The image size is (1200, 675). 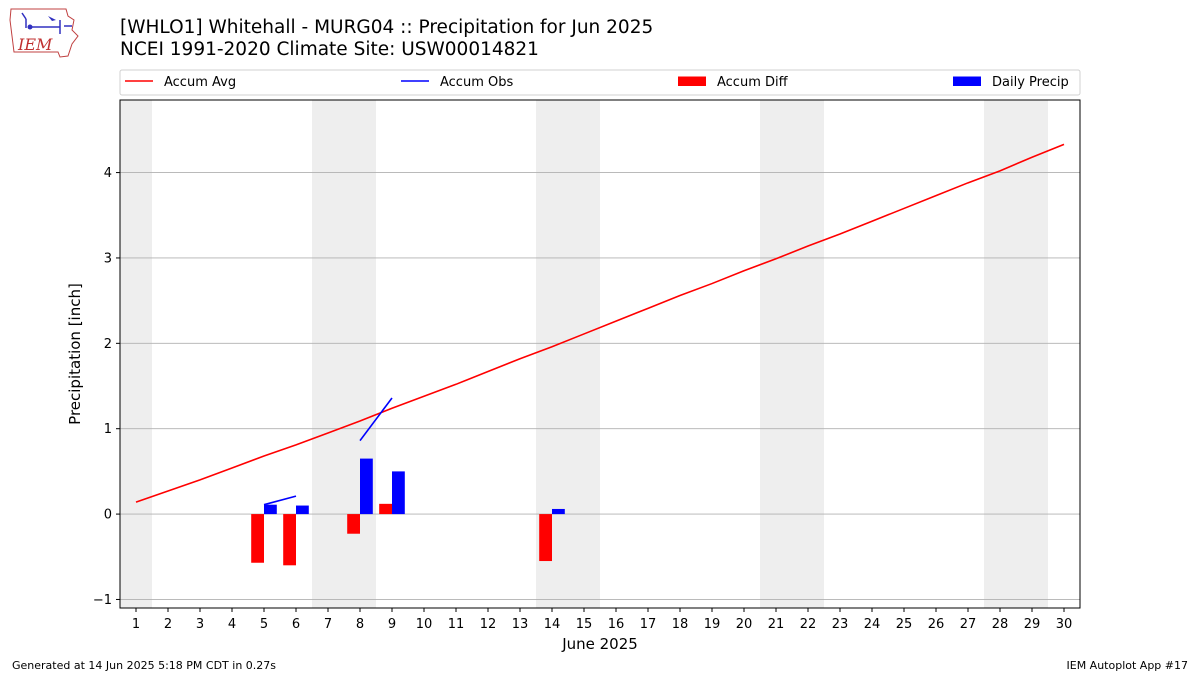 I want to click on x-axis-label: June 2025, so click(x=599, y=644).